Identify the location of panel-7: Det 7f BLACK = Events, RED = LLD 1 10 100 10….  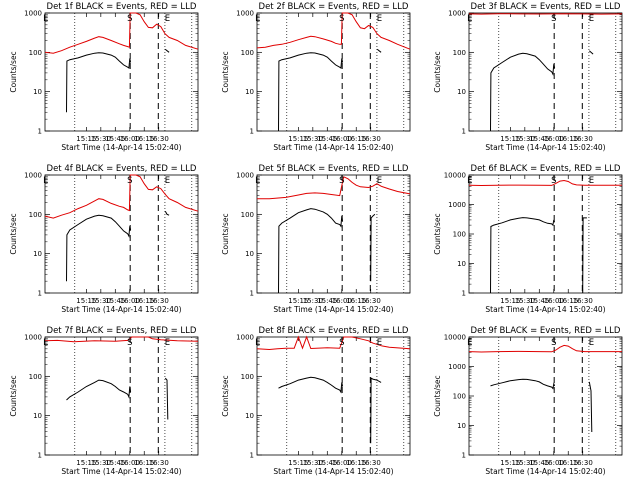
(103, 401).